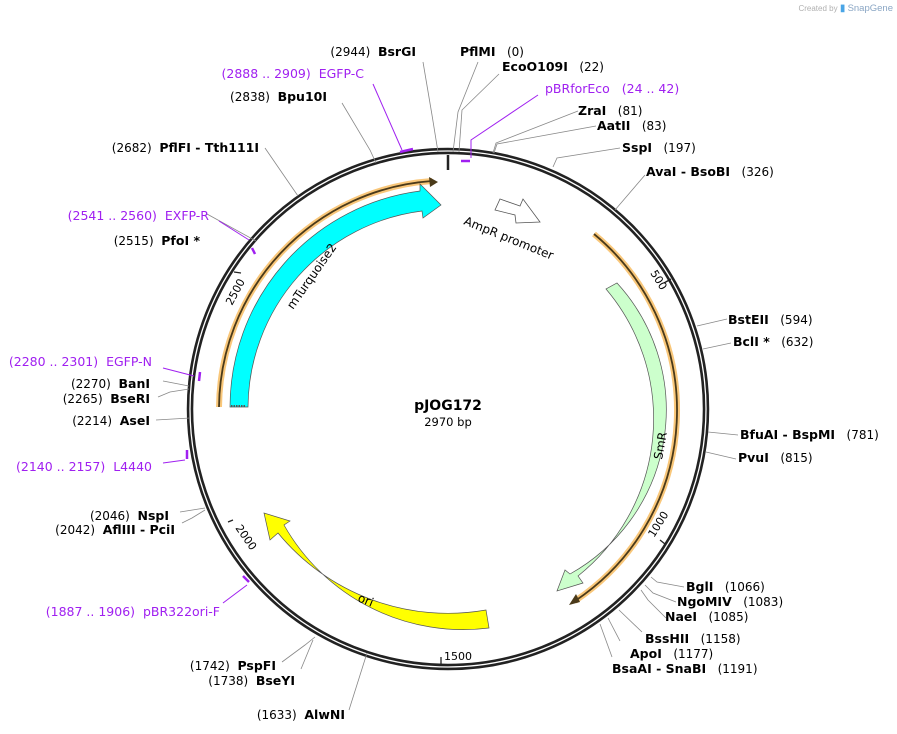  What do you see at coordinates (610, 111) in the screenshot?
I see `site-label: ZraI (81)` at bounding box center [610, 111].